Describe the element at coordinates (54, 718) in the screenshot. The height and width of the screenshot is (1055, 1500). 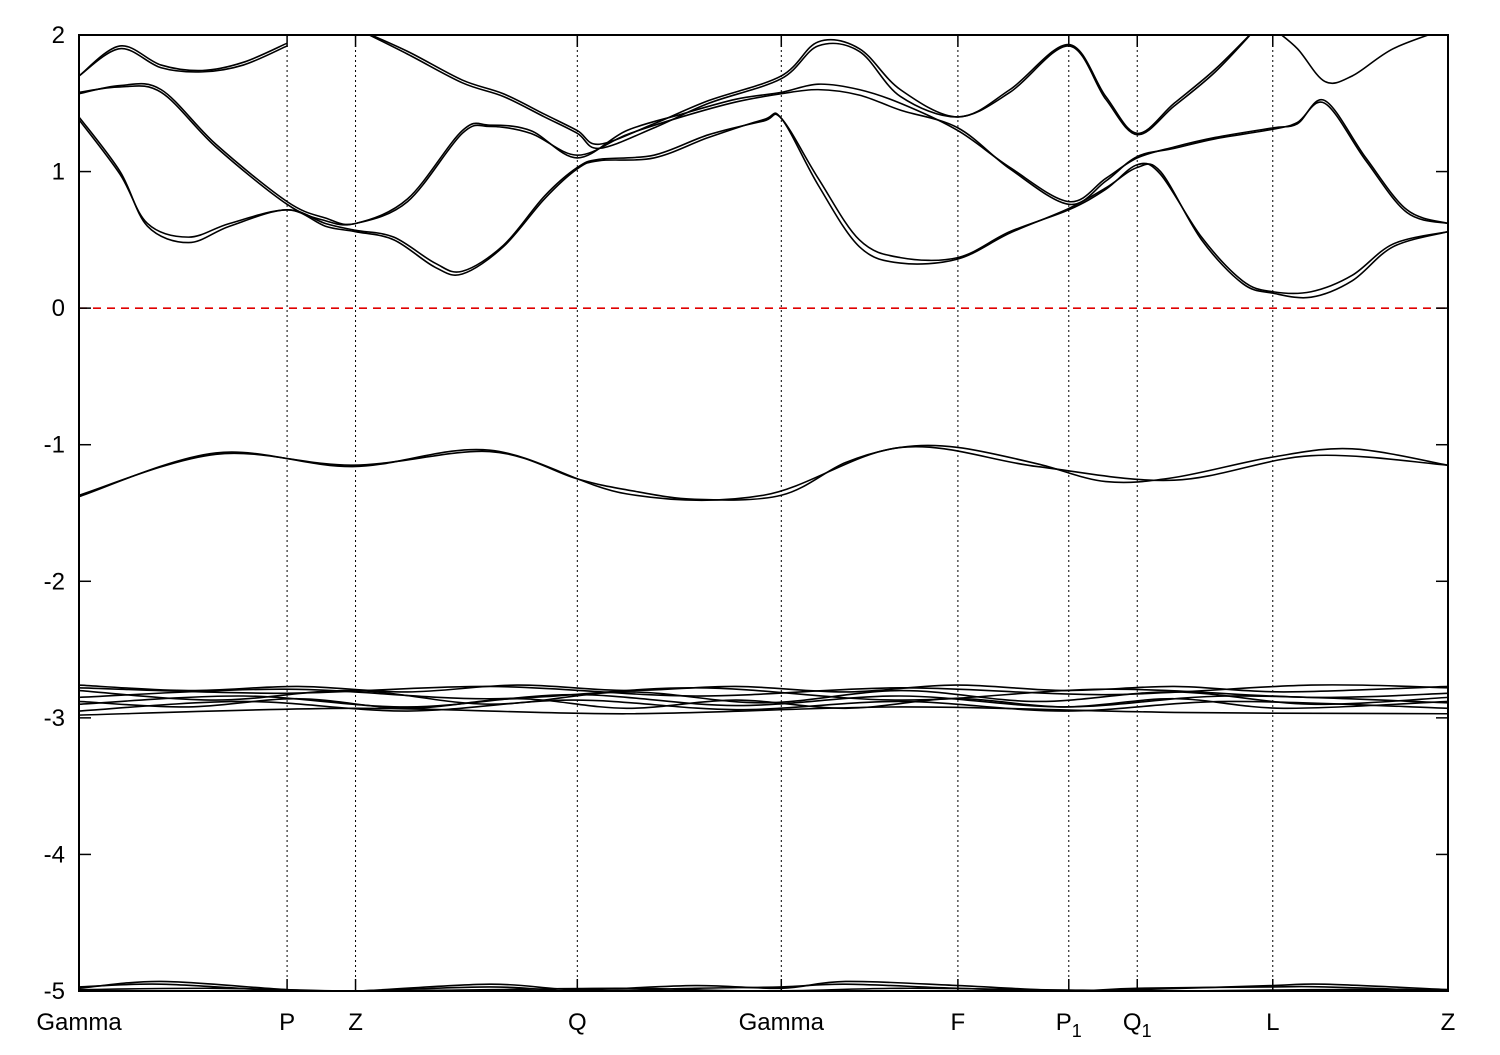
I see `y-tick-label: -3` at that location.